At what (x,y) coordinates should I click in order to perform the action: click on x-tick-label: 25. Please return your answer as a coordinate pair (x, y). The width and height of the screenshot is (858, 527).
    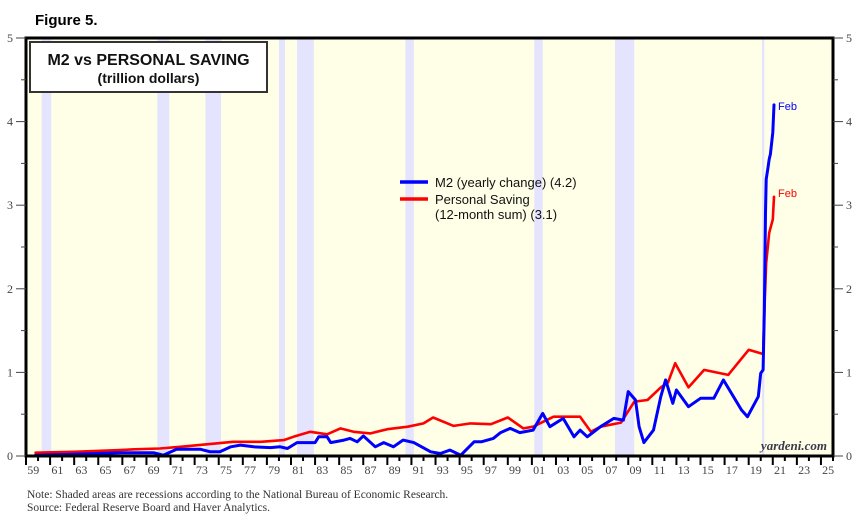
    Looking at the image, I should click on (828, 470).